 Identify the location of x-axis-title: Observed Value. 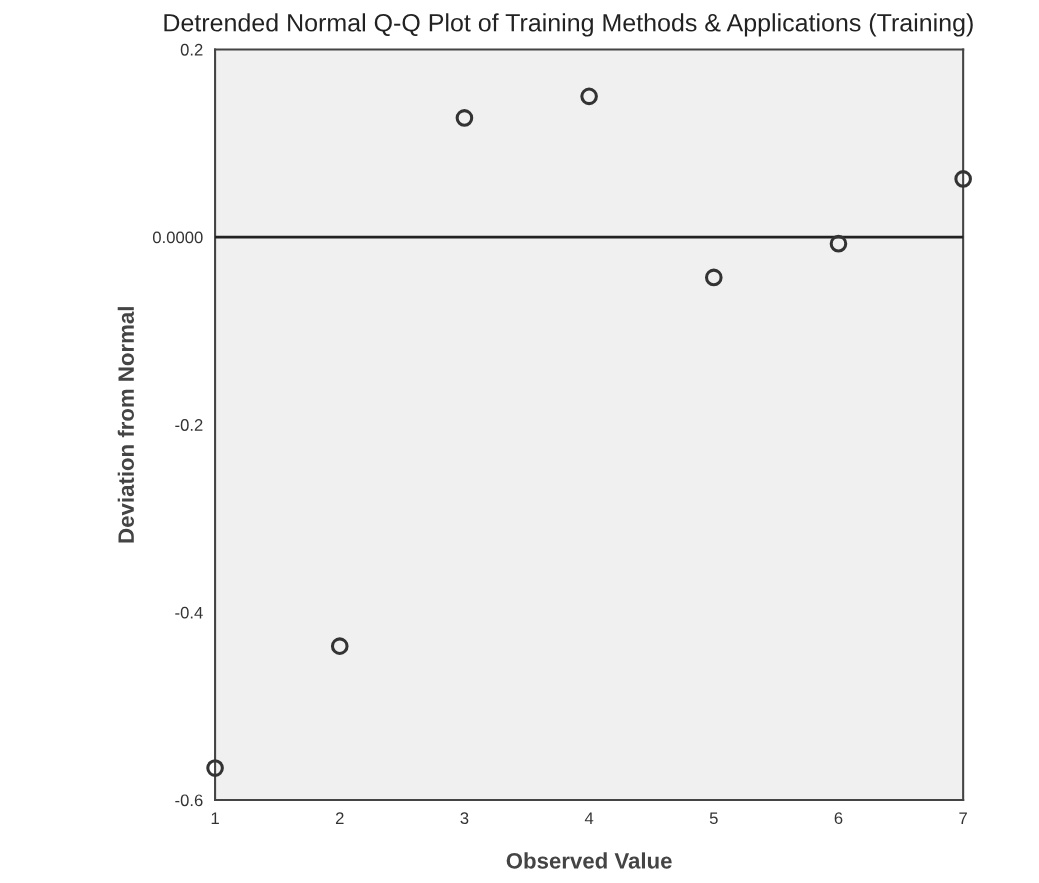
(589, 860).